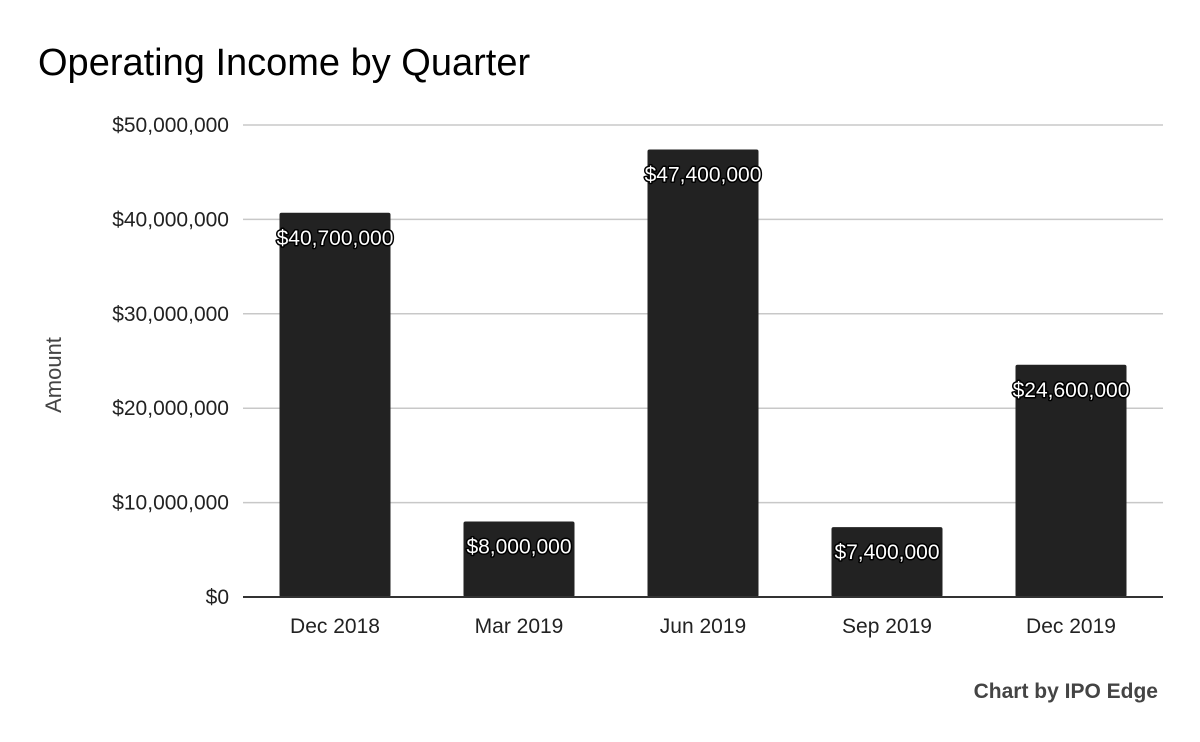 Image resolution: width=1200 pixels, height=742 pixels. What do you see at coordinates (887, 626) in the screenshot?
I see `x-tick-label: Sep 2019` at bounding box center [887, 626].